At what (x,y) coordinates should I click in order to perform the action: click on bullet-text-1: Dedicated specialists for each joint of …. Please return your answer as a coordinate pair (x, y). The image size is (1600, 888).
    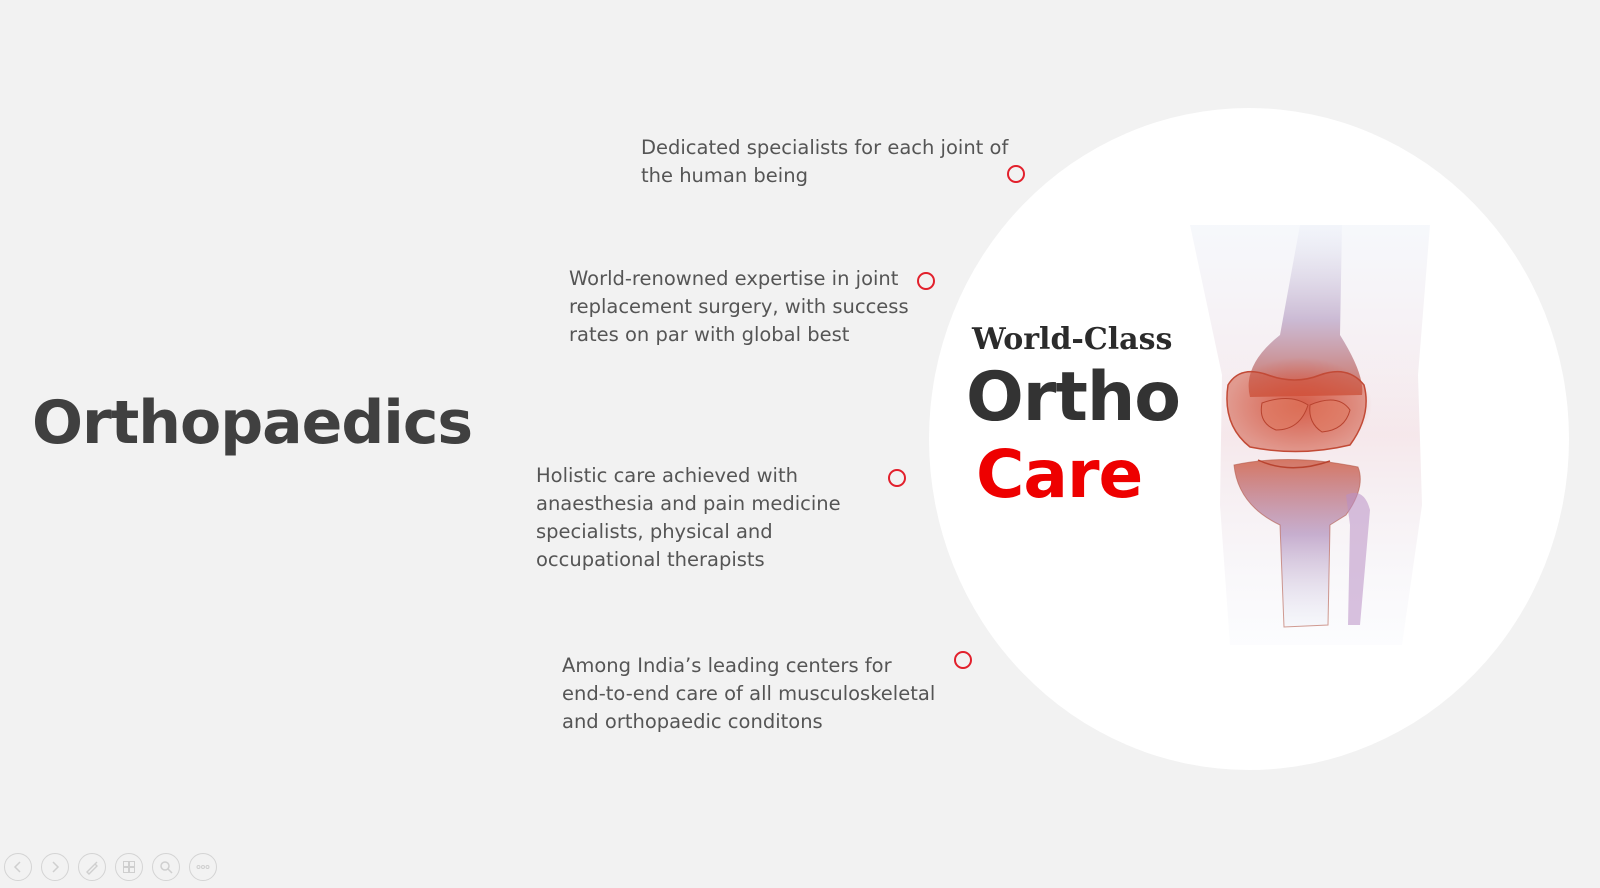
    Looking at the image, I should click on (825, 161).